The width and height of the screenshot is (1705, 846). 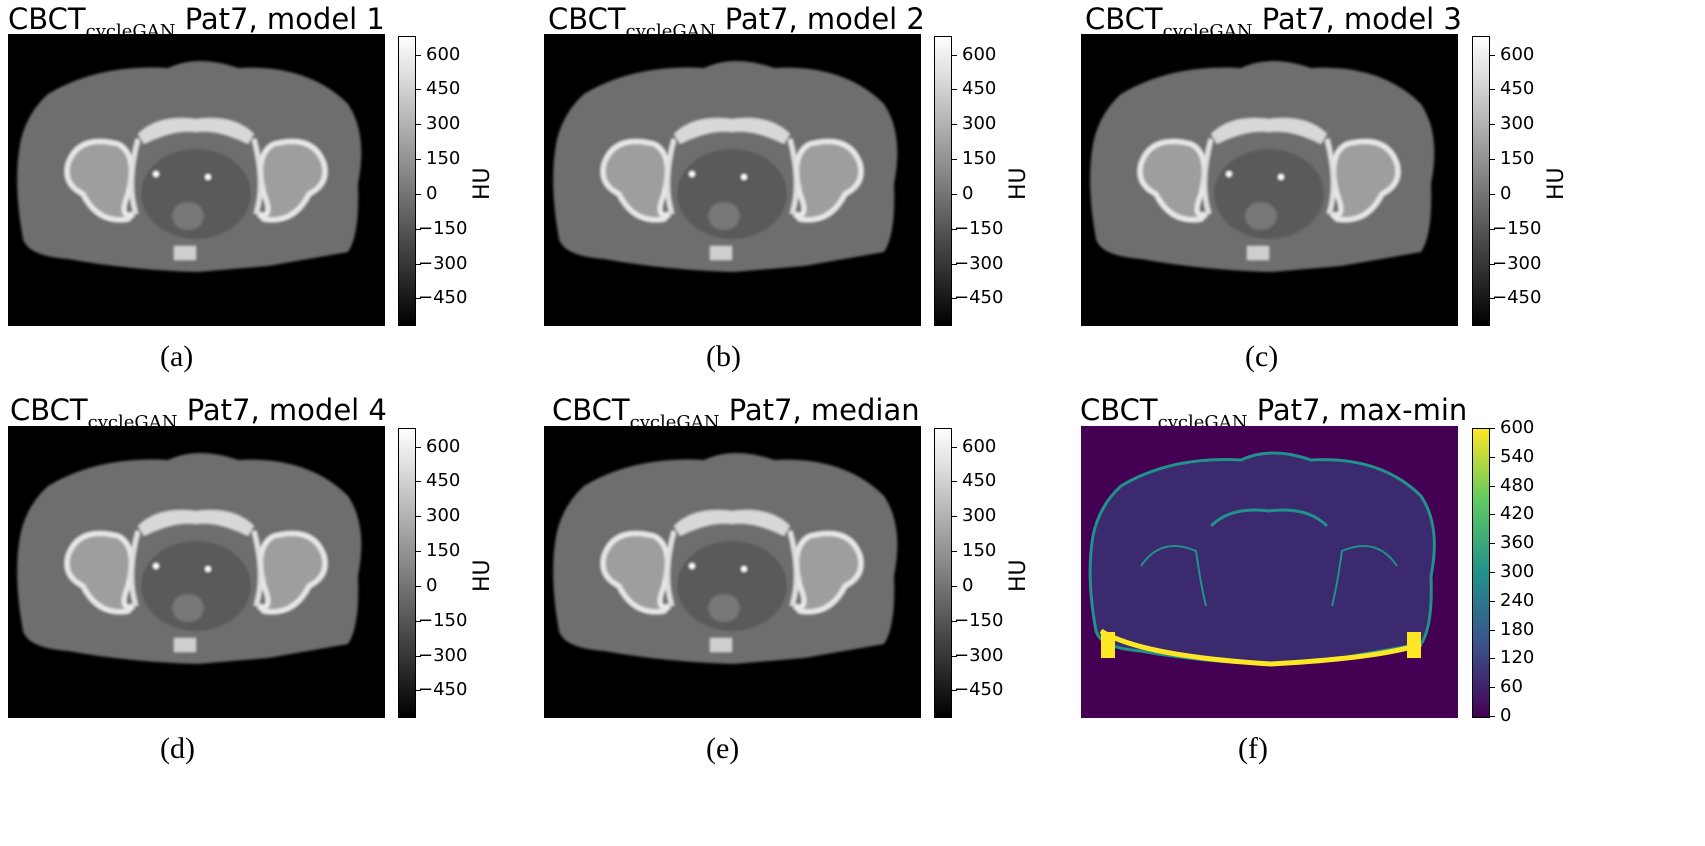 What do you see at coordinates (1274, 413) in the screenshot?
I see `panel-title: CBCTcycleGAN Pat7, max-min` at bounding box center [1274, 413].